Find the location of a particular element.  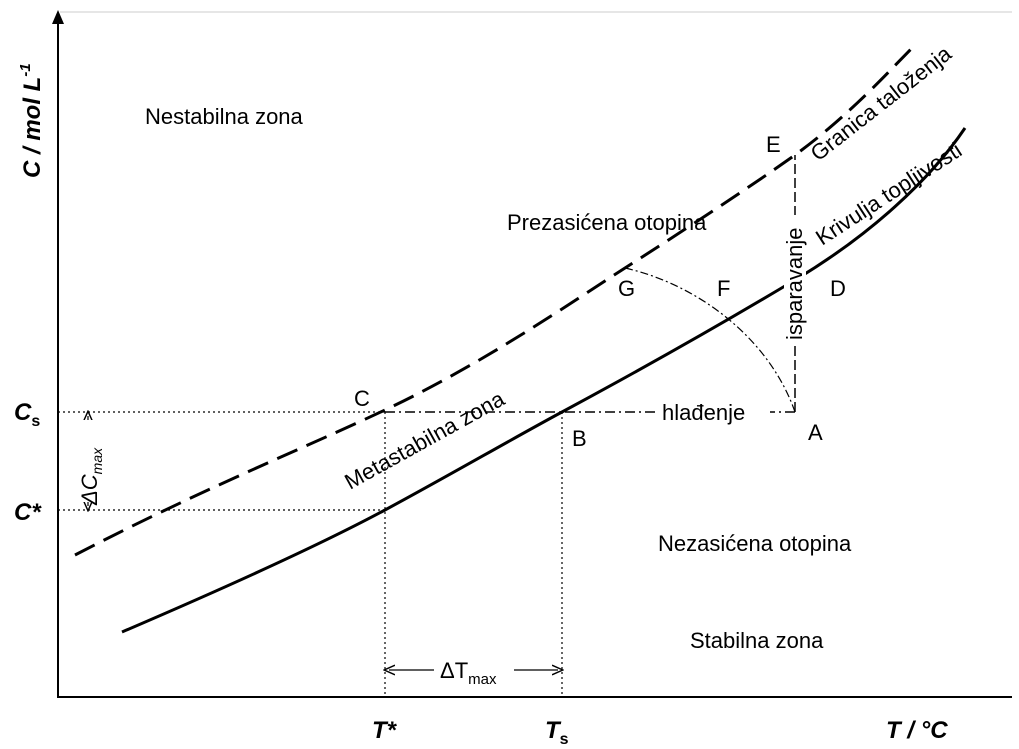

ts-label: Ts is located at coordinates (557, 732).